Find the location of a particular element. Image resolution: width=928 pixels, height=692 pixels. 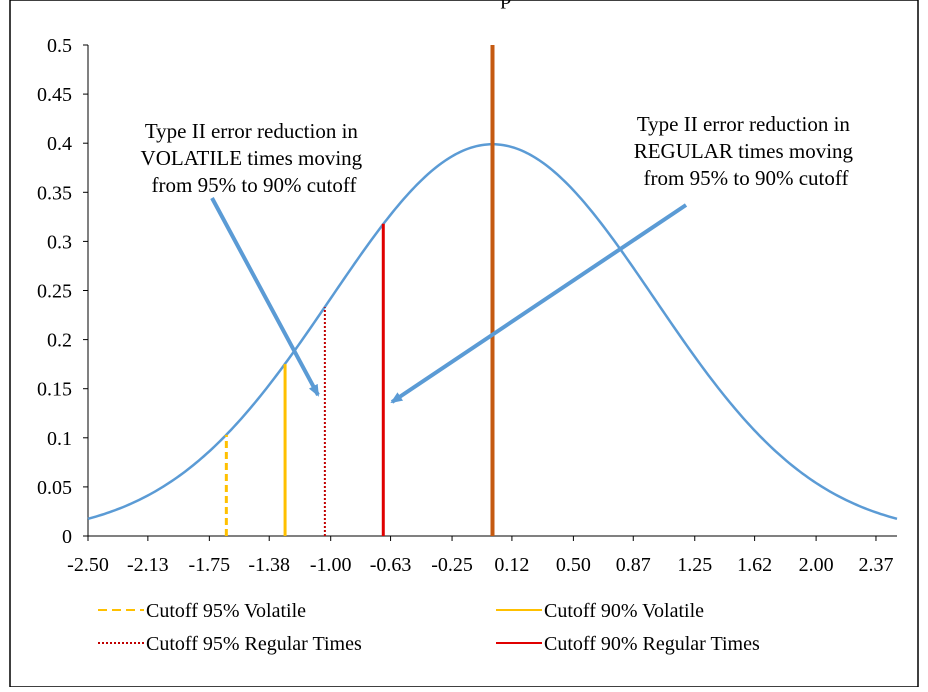

legend-label: Cutoff 95% Volatile is located at coordinates (226, 611).